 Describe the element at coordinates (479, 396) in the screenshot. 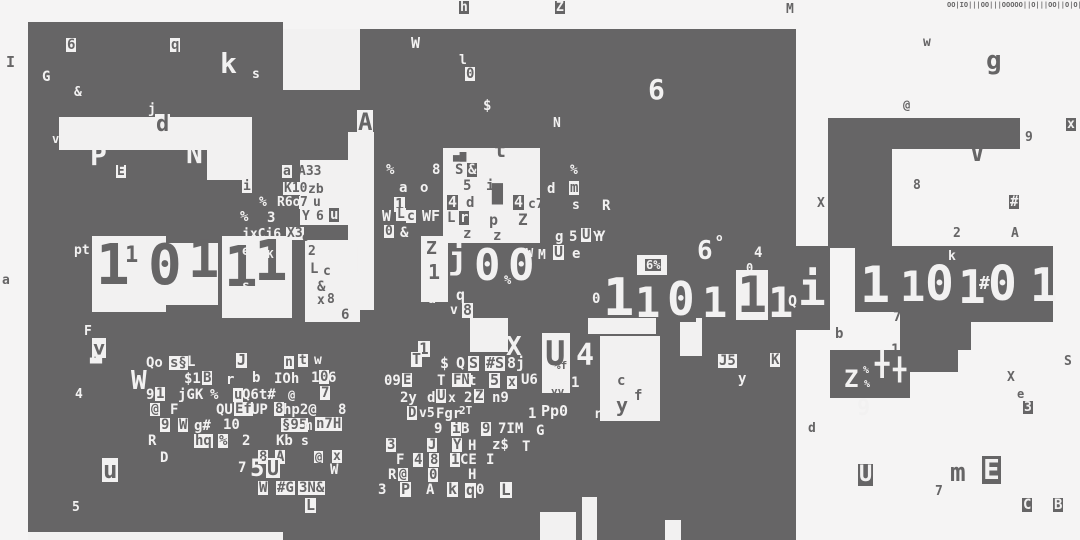

I see `glyph: Z` at that location.